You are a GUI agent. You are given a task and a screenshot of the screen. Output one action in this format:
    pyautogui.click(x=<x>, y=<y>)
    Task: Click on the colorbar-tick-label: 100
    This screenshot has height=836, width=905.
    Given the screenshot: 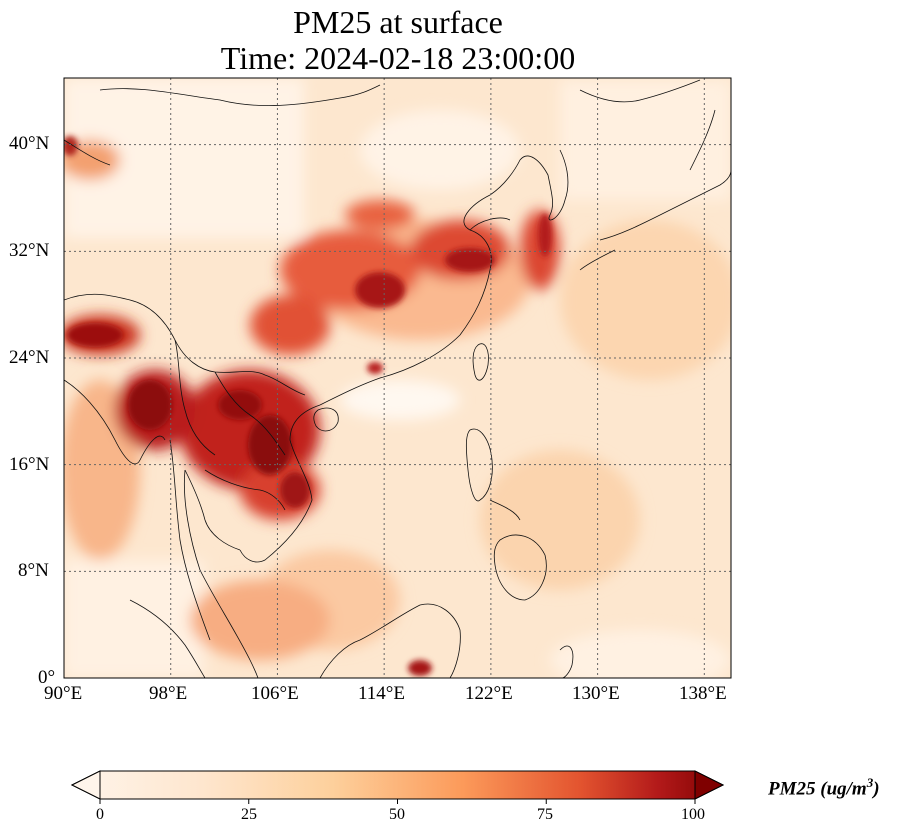 What is the action you would take?
    pyautogui.click(x=693, y=814)
    